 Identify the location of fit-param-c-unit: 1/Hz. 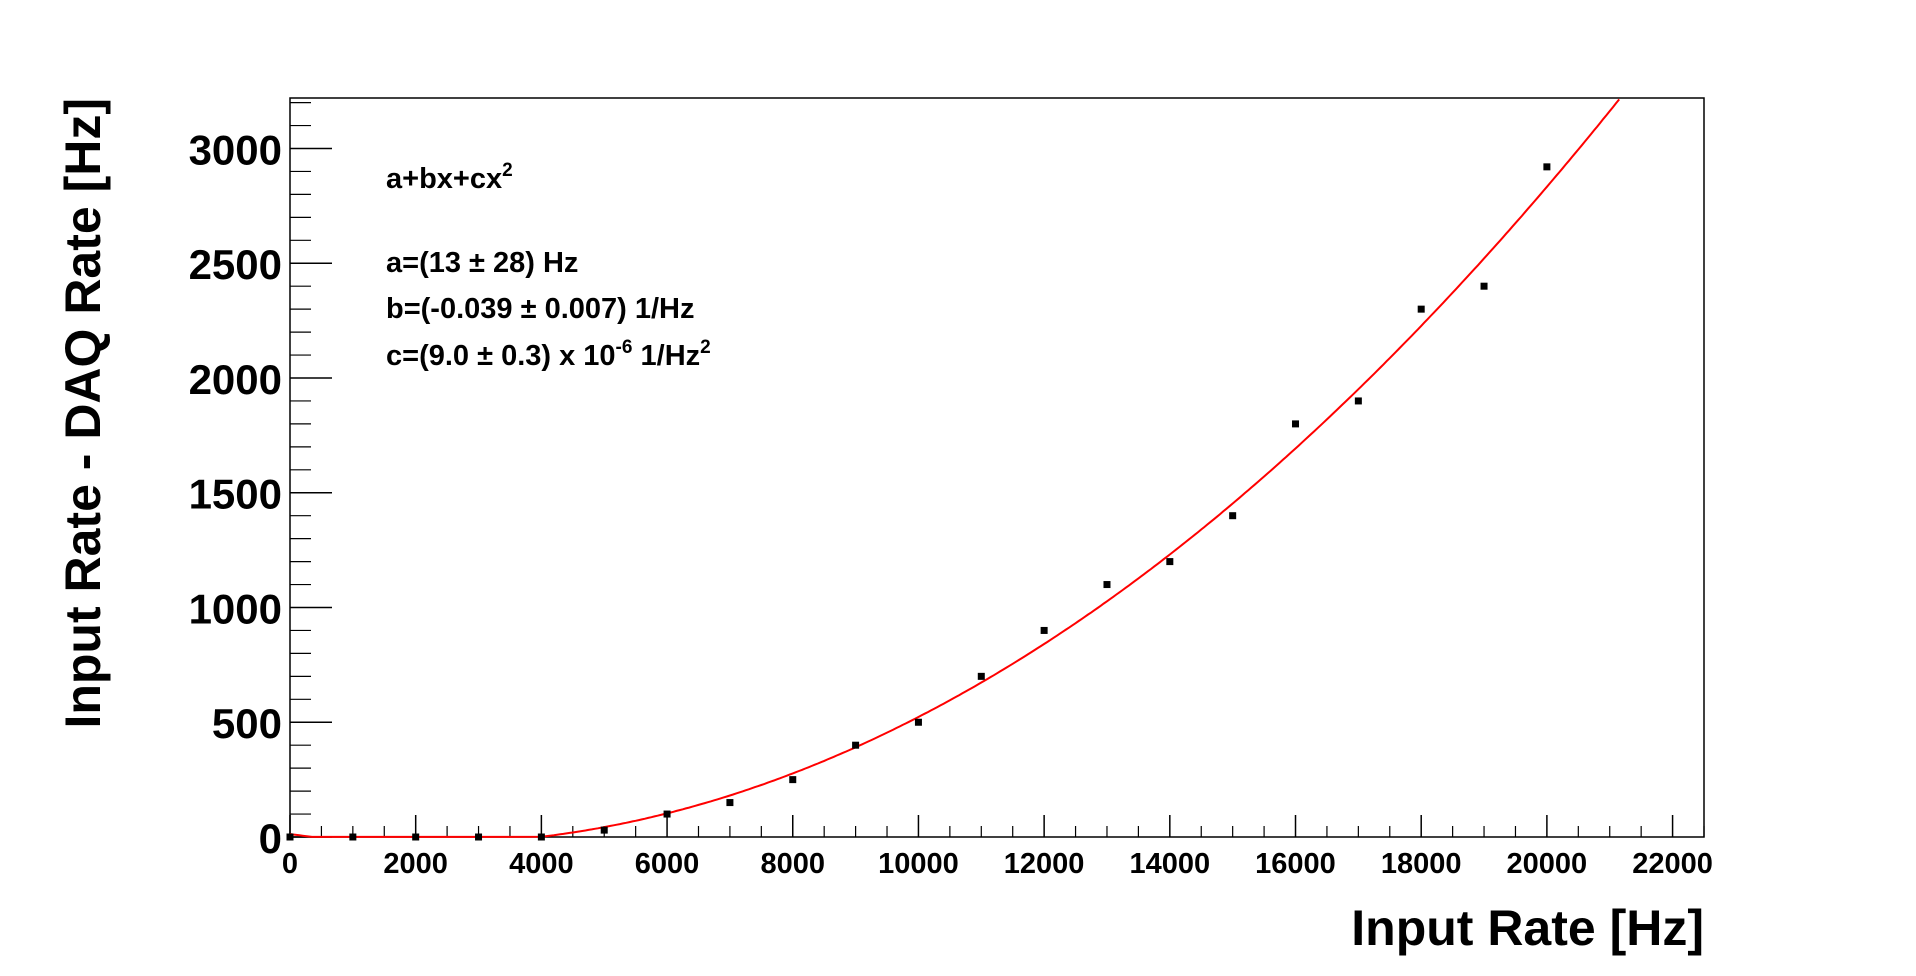
(666, 356).